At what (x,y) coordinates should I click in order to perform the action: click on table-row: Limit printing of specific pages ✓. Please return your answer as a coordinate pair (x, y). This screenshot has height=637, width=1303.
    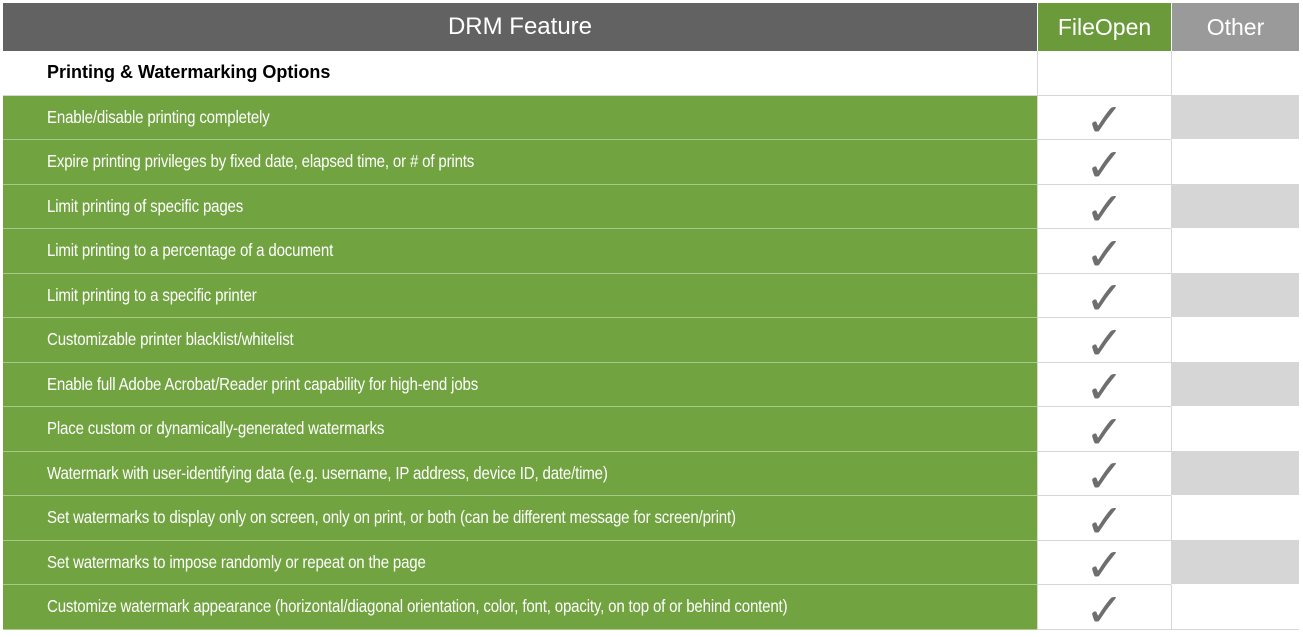
    Looking at the image, I should click on (651, 209).